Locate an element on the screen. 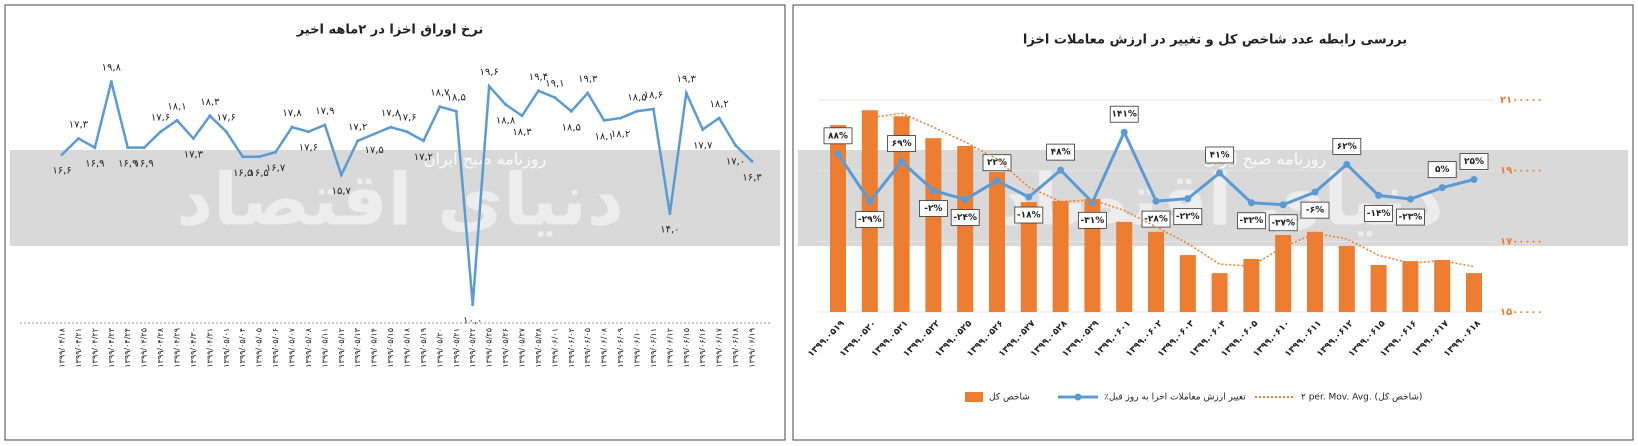  x-tick-label: ۱۳۹۹/۰۵/۲۵ is located at coordinates (489, 348).